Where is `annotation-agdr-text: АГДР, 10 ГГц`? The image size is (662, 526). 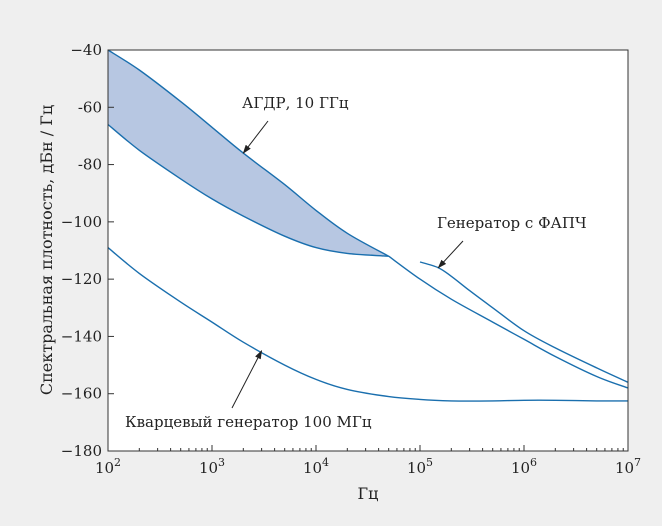 annotation-agdr-text: АГДР, 10 ГГц is located at coordinates (295, 103).